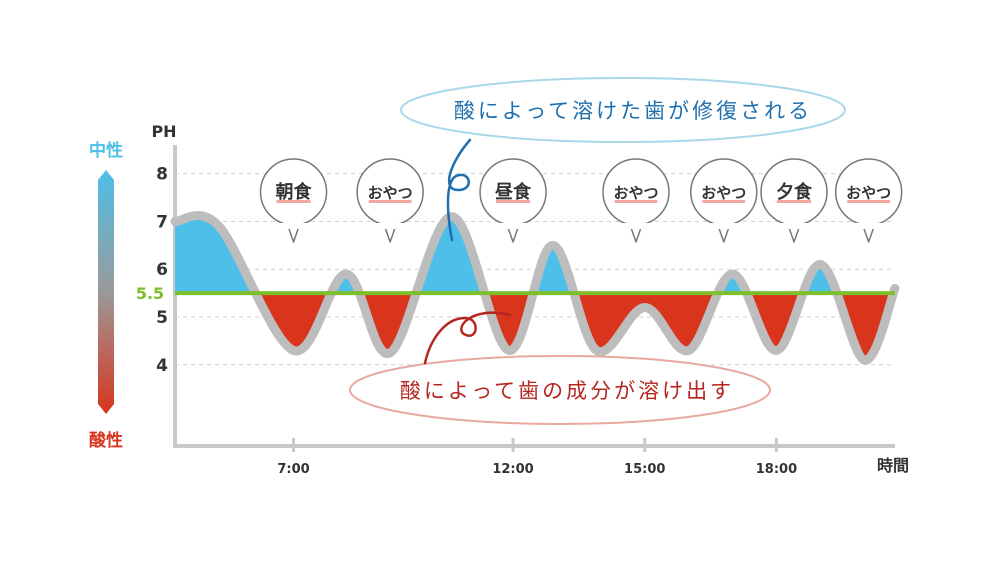  Describe the element at coordinates (163, 131) in the screenshot. I see `y-axis-title: PH` at that location.